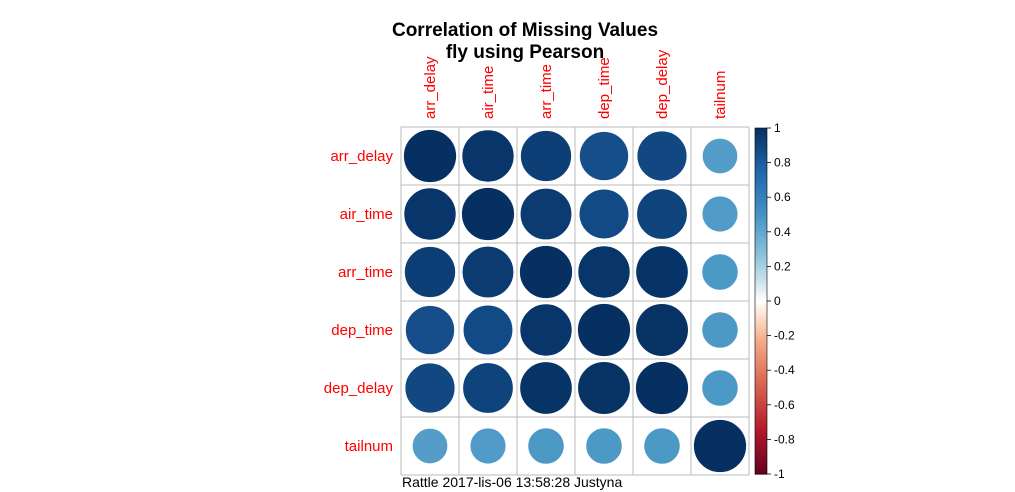  I want to click on cell-dep_time-dep_time, so click(604, 330).